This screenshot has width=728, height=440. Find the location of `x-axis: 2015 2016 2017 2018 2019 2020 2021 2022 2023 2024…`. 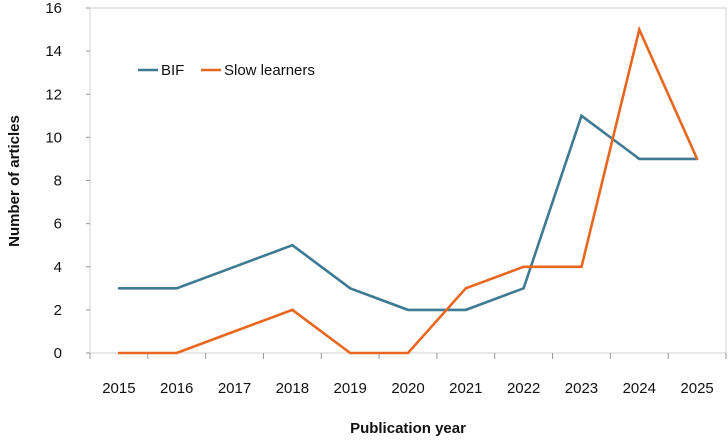

x-axis: 2015 2016 2017 2018 2019 2020 2021 2022 2023 2024… is located at coordinates (408, 375).